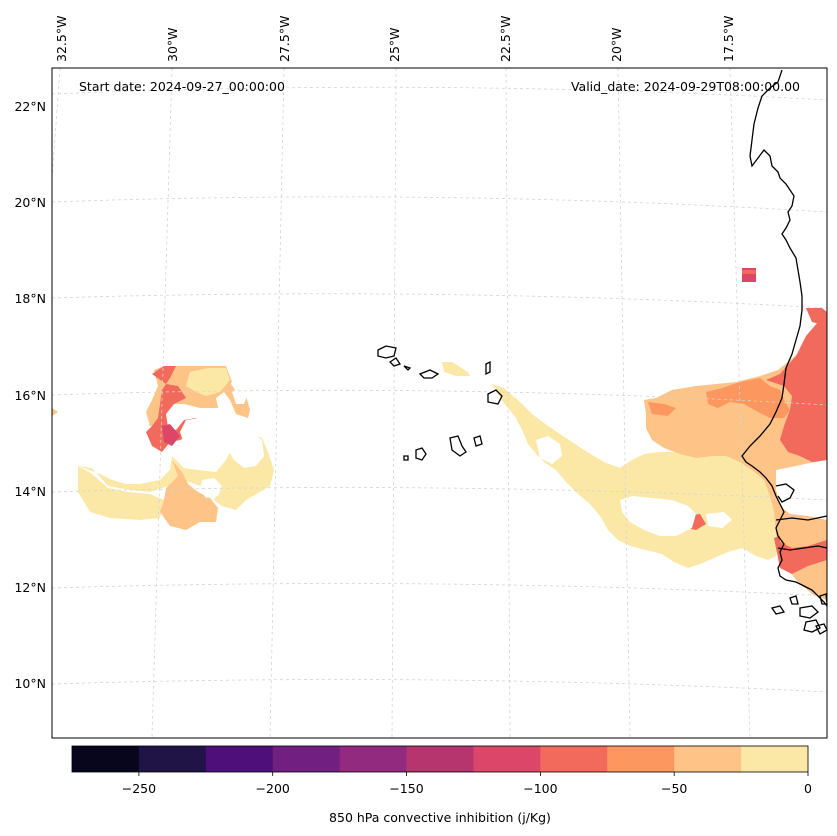 The width and height of the screenshot is (837, 836). What do you see at coordinates (635, 476) in the screenshot?
I see `cin-region-central-trough` at bounding box center [635, 476].